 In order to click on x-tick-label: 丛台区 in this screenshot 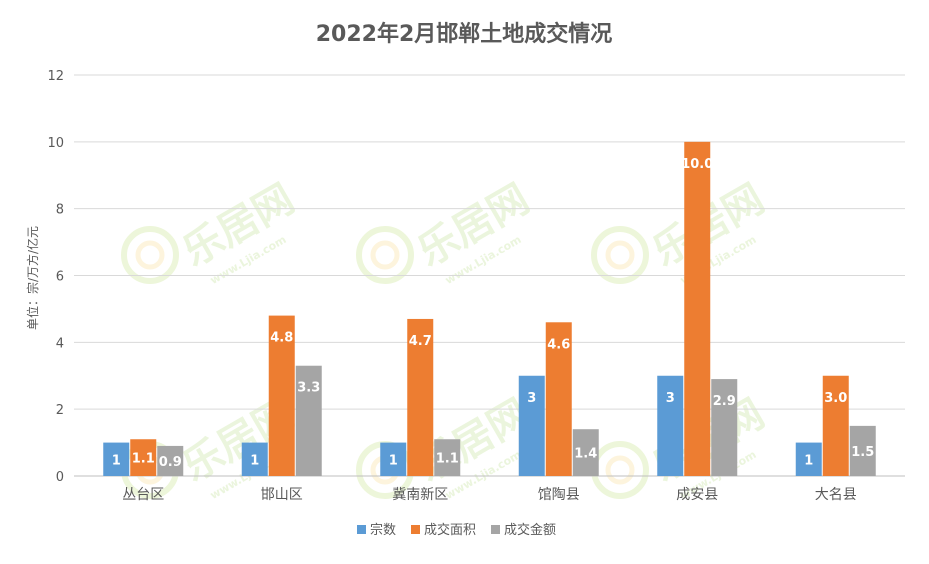, I will do `click(143, 495)`.